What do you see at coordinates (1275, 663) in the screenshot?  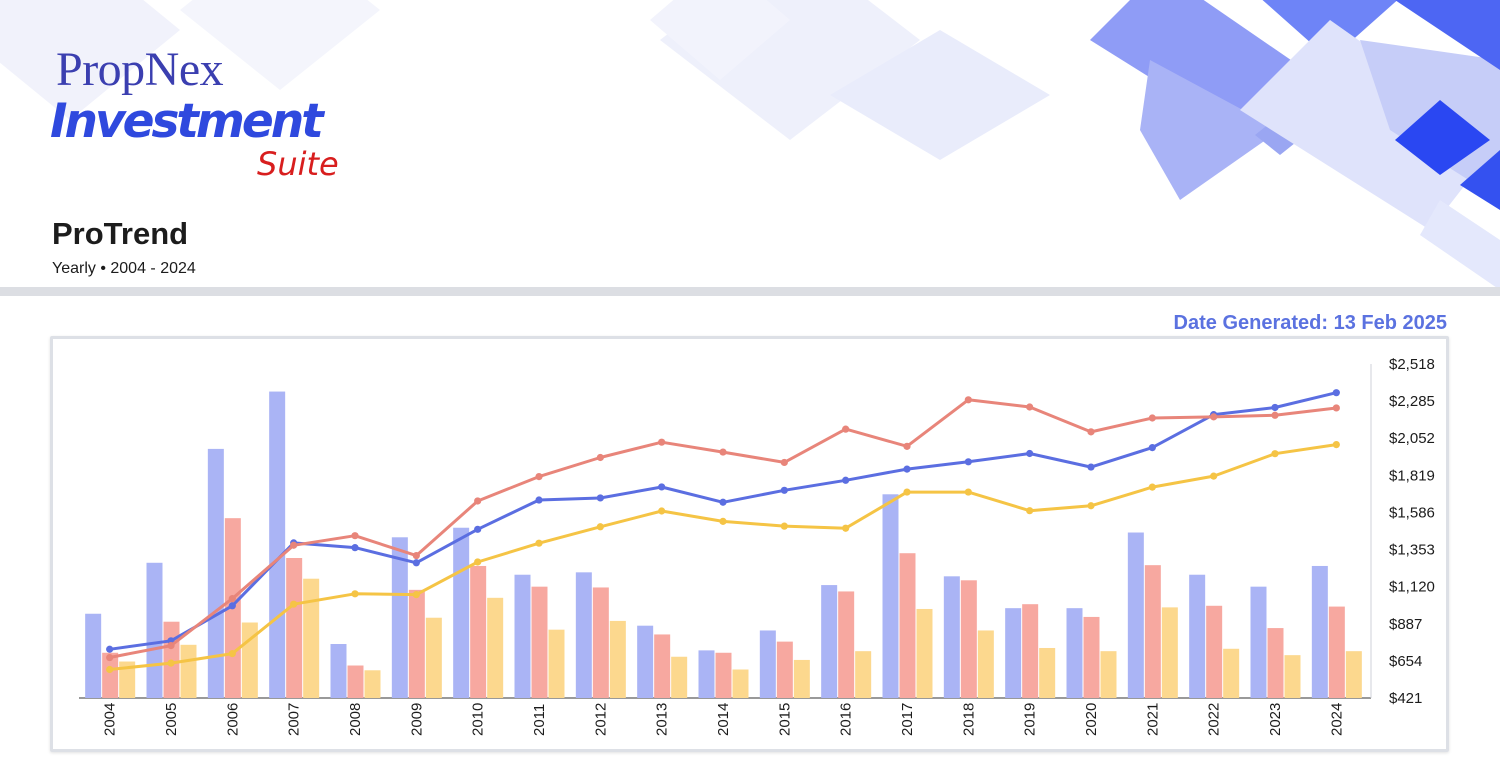 I see `bar-s2-2023` at bounding box center [1275, 663].